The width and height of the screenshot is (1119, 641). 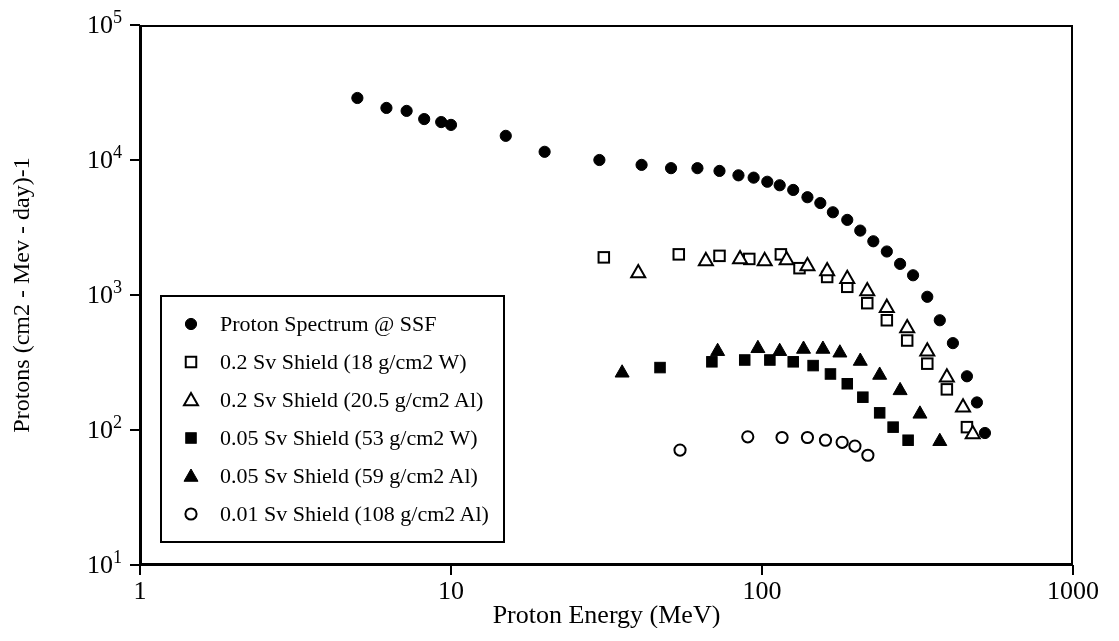 What do you see at coordinates (349, 476) in the screenshot?
I see `legend-label: 0.05 Sv Shield (59 g/cm2 Al)` at bounding box center [349, 476].